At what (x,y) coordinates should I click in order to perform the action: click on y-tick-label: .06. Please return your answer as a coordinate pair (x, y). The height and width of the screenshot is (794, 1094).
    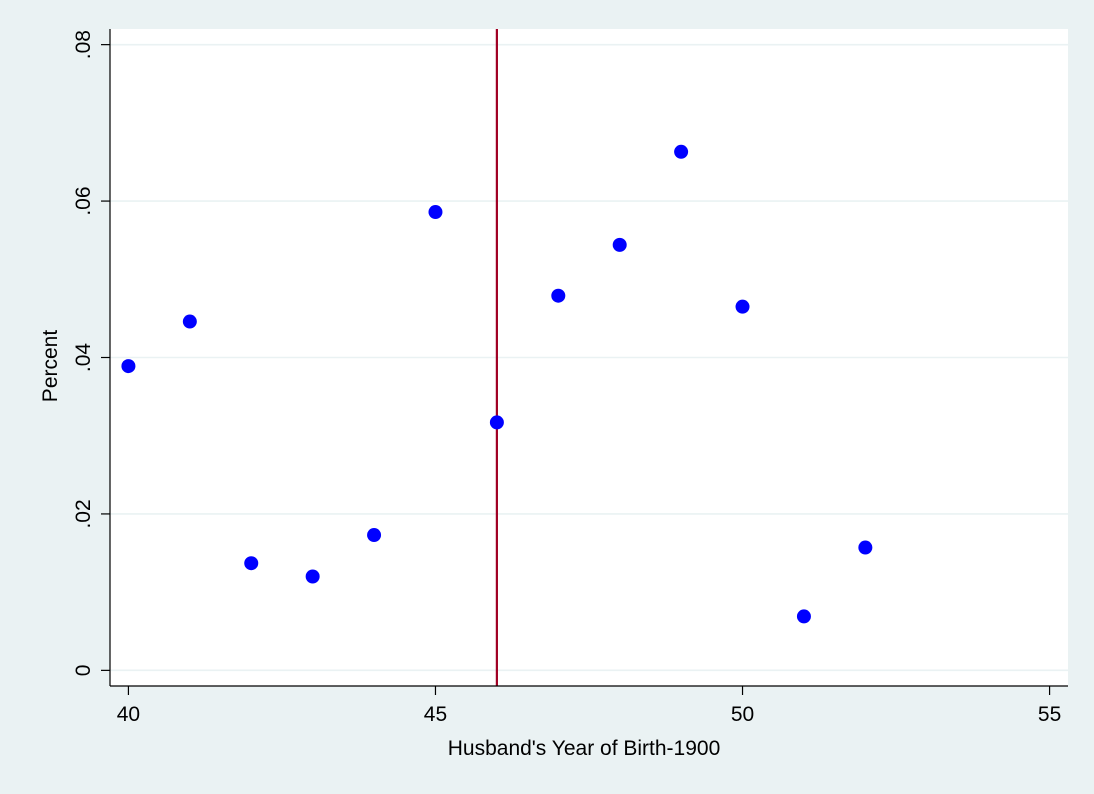
    Looking at the image, I should click on (83, 200).